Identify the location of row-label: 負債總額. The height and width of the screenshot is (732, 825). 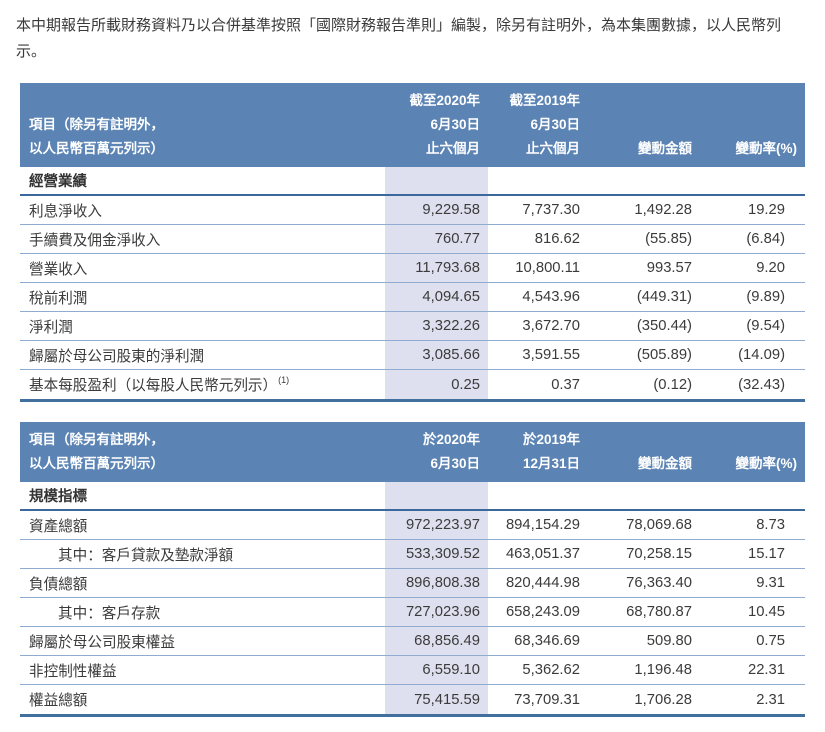
(58, 584).